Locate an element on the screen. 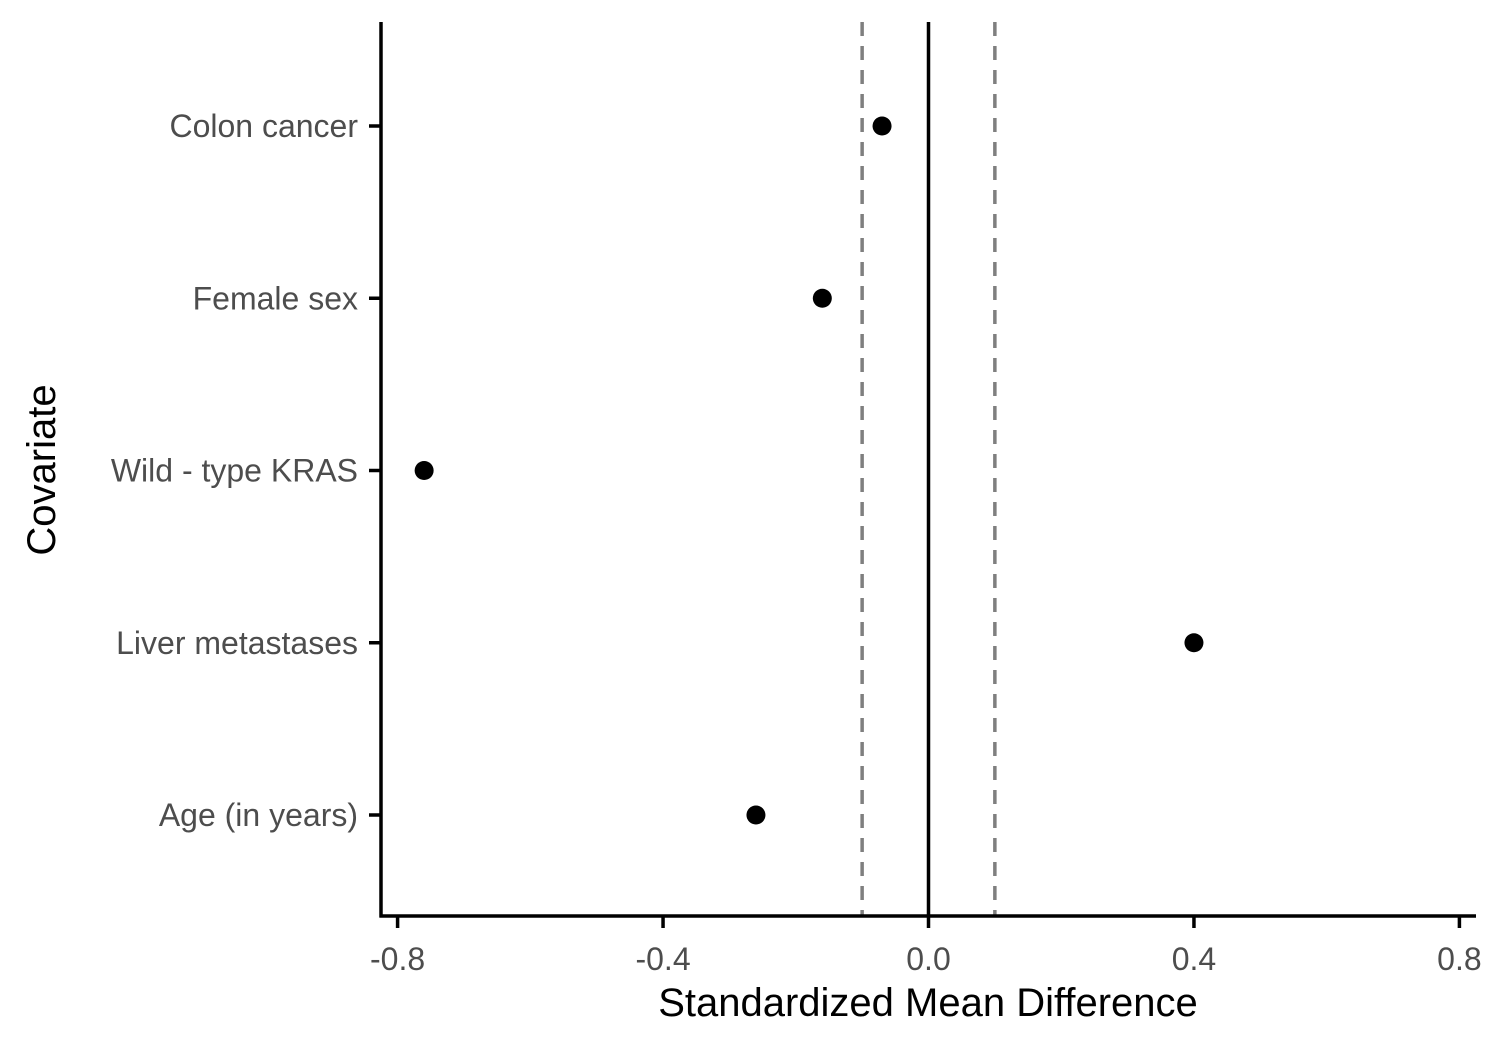 The width and height of the screenshot is (1500, 1050). y-tick-label: Age (in years) is located at coordinates (258, 815).